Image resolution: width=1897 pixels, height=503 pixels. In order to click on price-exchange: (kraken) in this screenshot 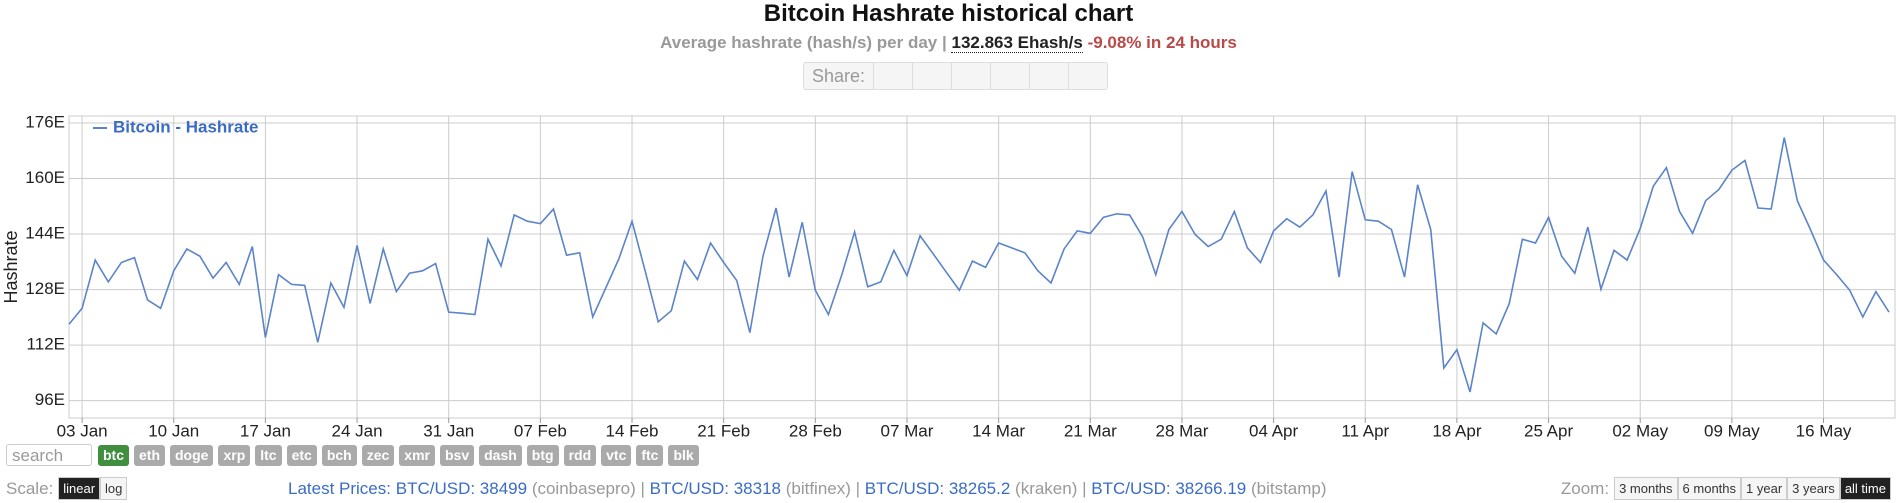, I will do `click(1046, 488)`.